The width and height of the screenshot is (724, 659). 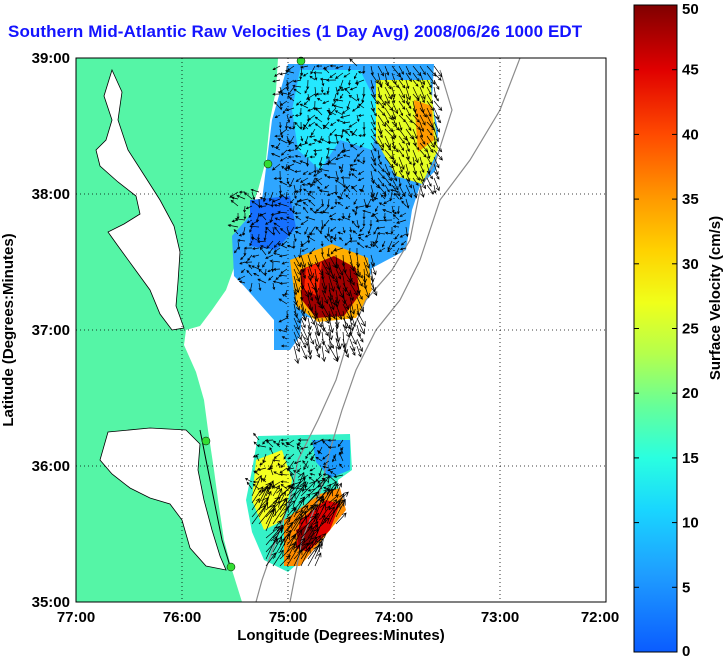 I want to click on x-tick-label: 72:00, so click(x=600, y=617).